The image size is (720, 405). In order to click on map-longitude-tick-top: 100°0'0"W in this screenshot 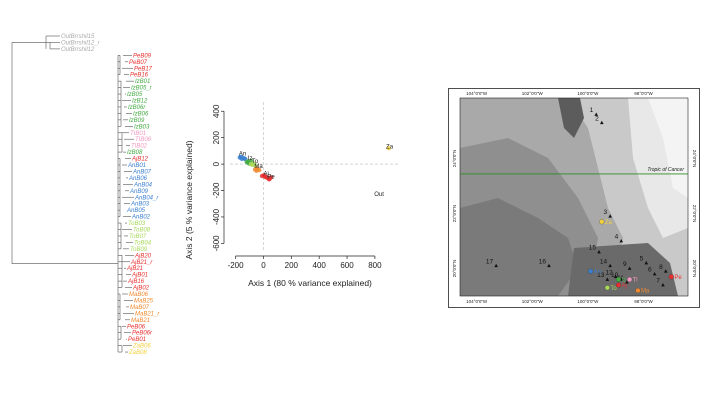, I will do `click(588, 93)`.